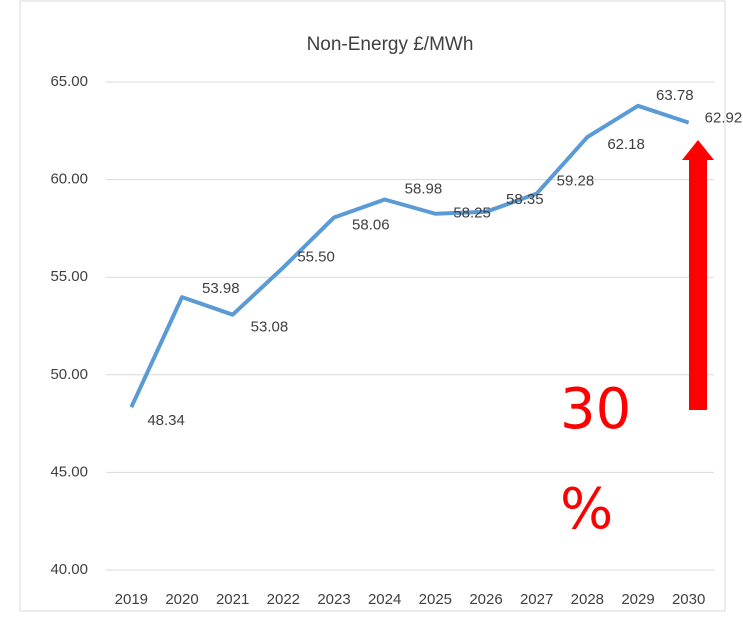 Image resolution: width=743 pixels, height=618 pixels. What do you see at coordinates (675, 95) in the screenshot?
I see `data-label: 63.78` at bounding box center [675, 95].